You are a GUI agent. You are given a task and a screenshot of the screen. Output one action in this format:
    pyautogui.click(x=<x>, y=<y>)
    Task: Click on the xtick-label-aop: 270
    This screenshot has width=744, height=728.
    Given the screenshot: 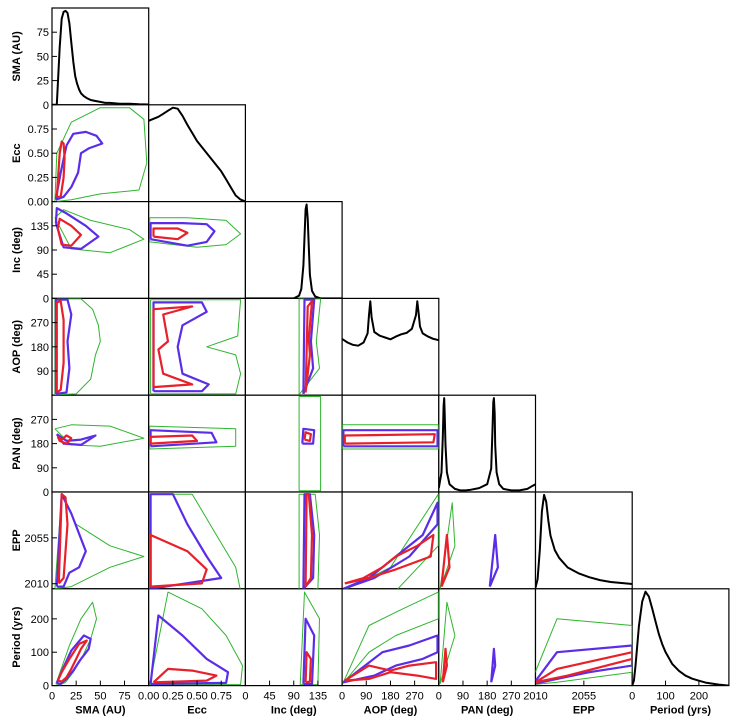 What is the action you would take?
    pyautogui.click(x=414, y=697)
    